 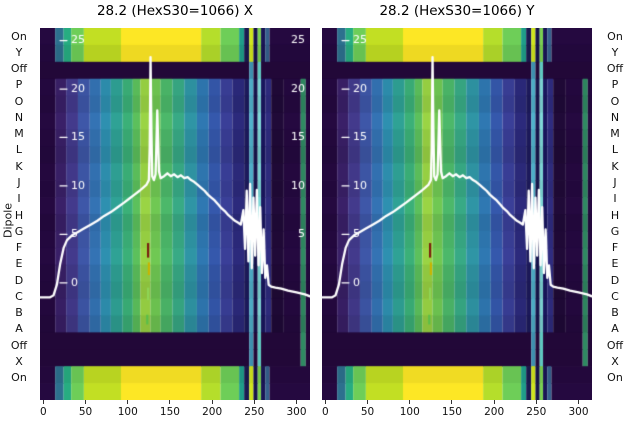 What do you see at coordinates (615, 207) in the screenshot?
I see `dipole-row-labels-right: On Y Off P O N M L K J I H G F E D C B A Off X On` at bounding box center [615, 207].